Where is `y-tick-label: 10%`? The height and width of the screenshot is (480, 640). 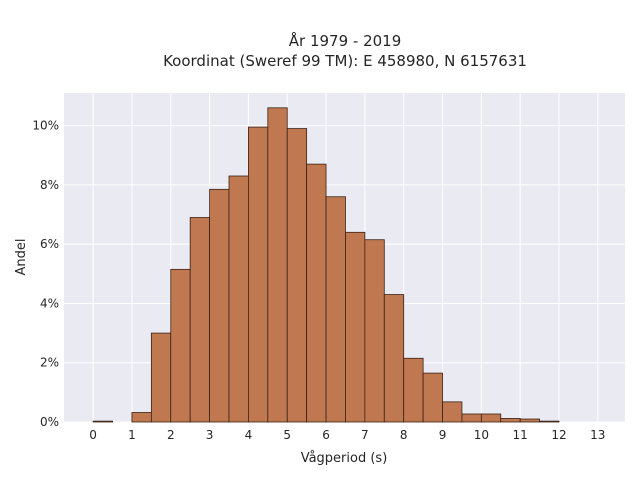
y-tick-label: 10% is located at coordinates (45, 126).